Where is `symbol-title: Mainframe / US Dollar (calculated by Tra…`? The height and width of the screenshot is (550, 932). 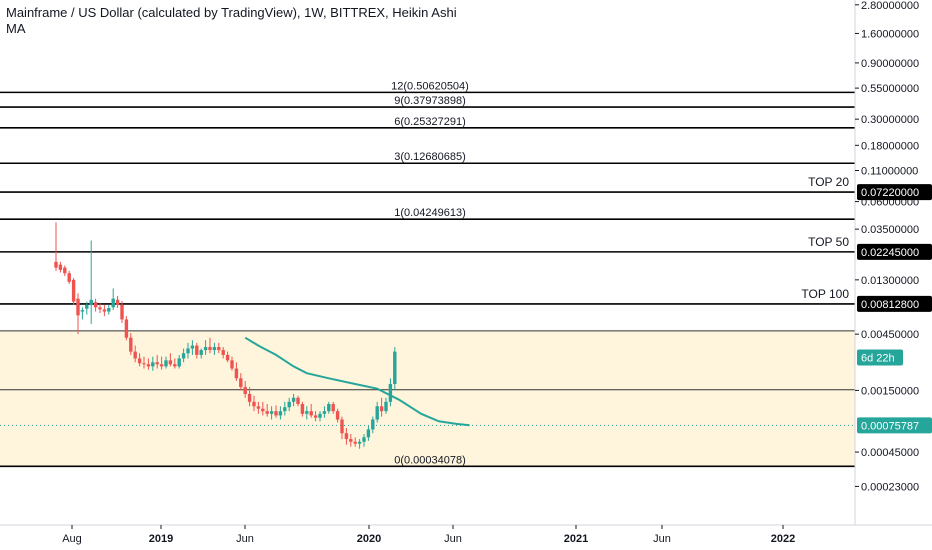
symbol-title: Mainframe / US Dollar (calculated by Tra… is located at coordinates (231, 12).